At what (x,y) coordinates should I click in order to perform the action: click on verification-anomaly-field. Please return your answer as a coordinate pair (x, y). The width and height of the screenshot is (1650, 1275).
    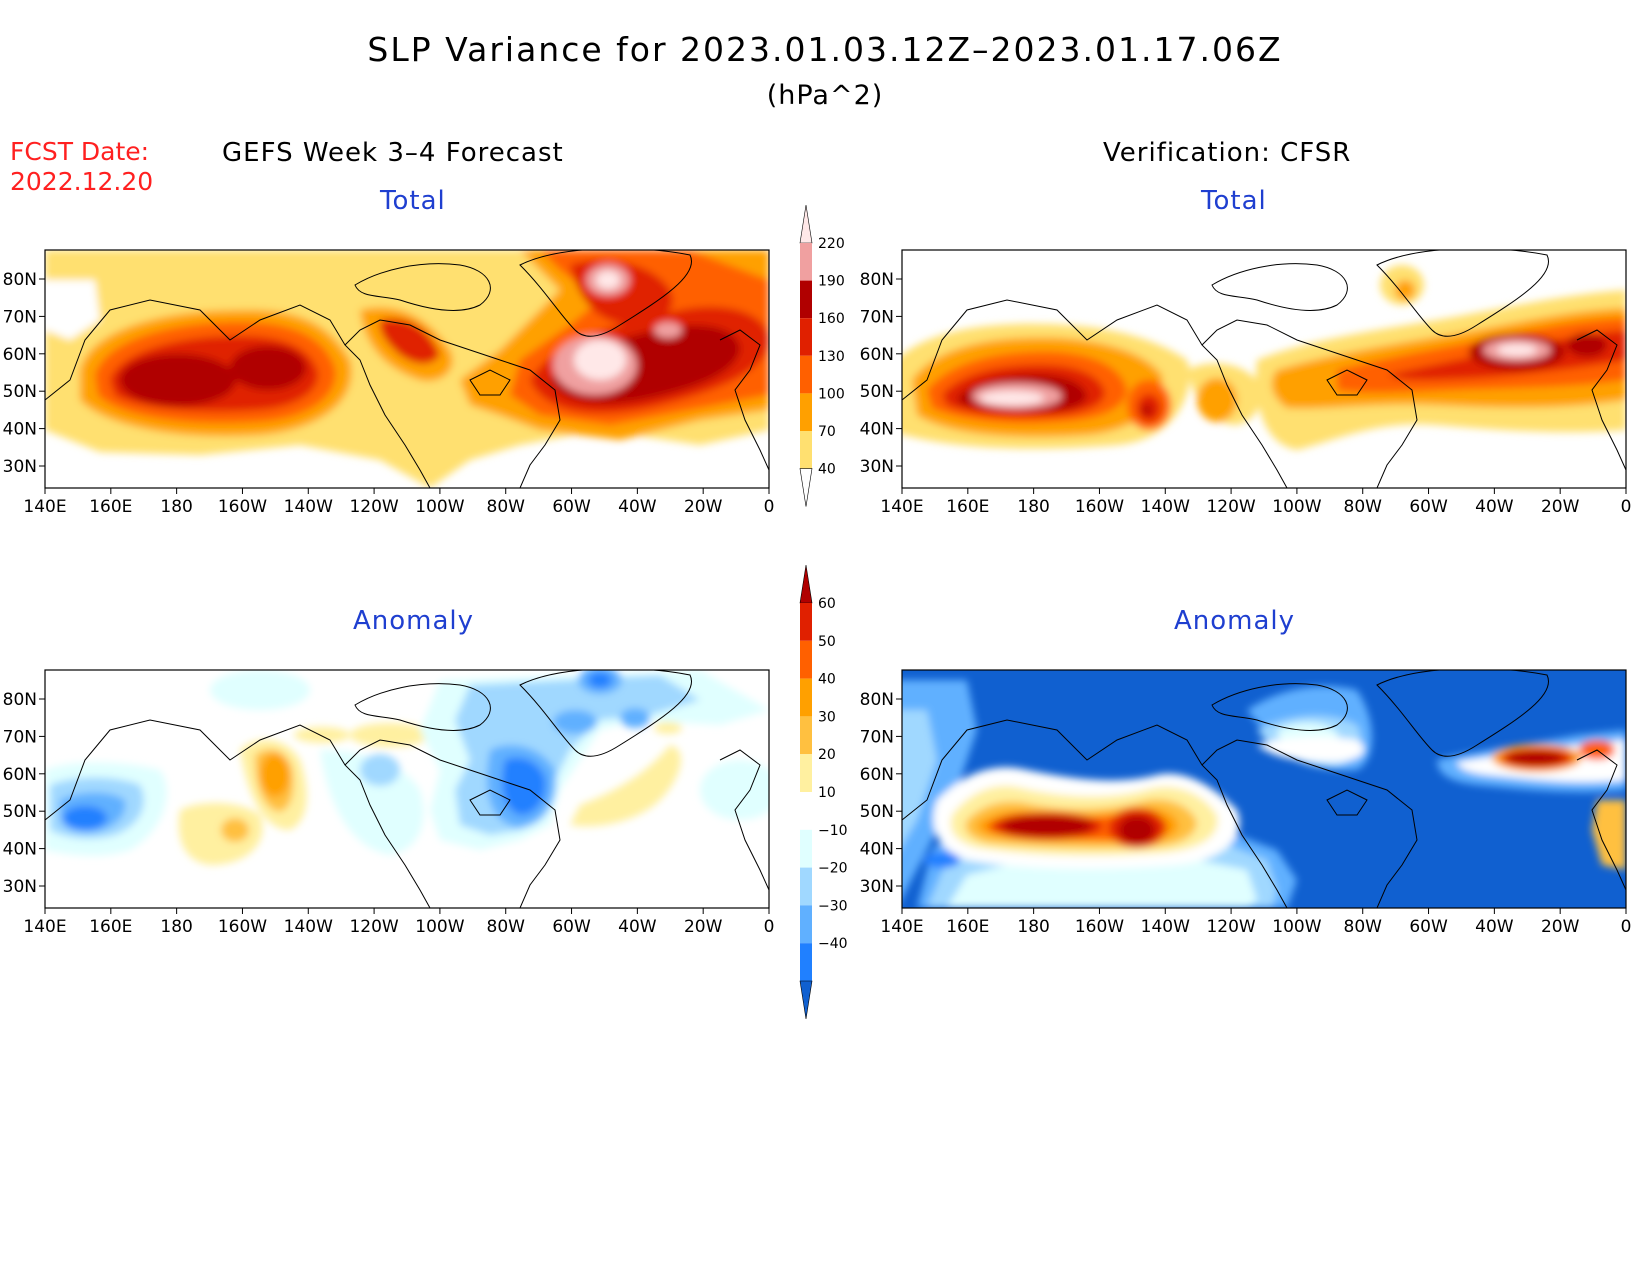
    Looking at the image, I should click on (1264, 789).